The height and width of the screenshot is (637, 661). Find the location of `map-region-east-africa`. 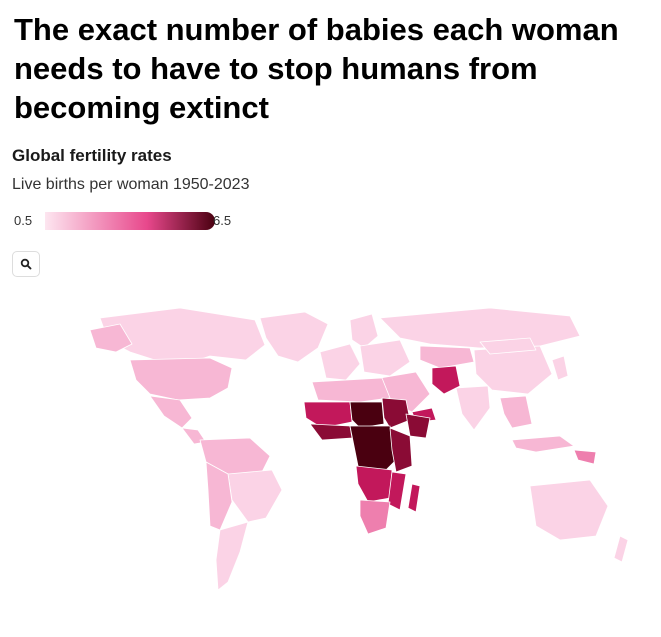

map-region-east-africa is located at coordinates (401, 450).